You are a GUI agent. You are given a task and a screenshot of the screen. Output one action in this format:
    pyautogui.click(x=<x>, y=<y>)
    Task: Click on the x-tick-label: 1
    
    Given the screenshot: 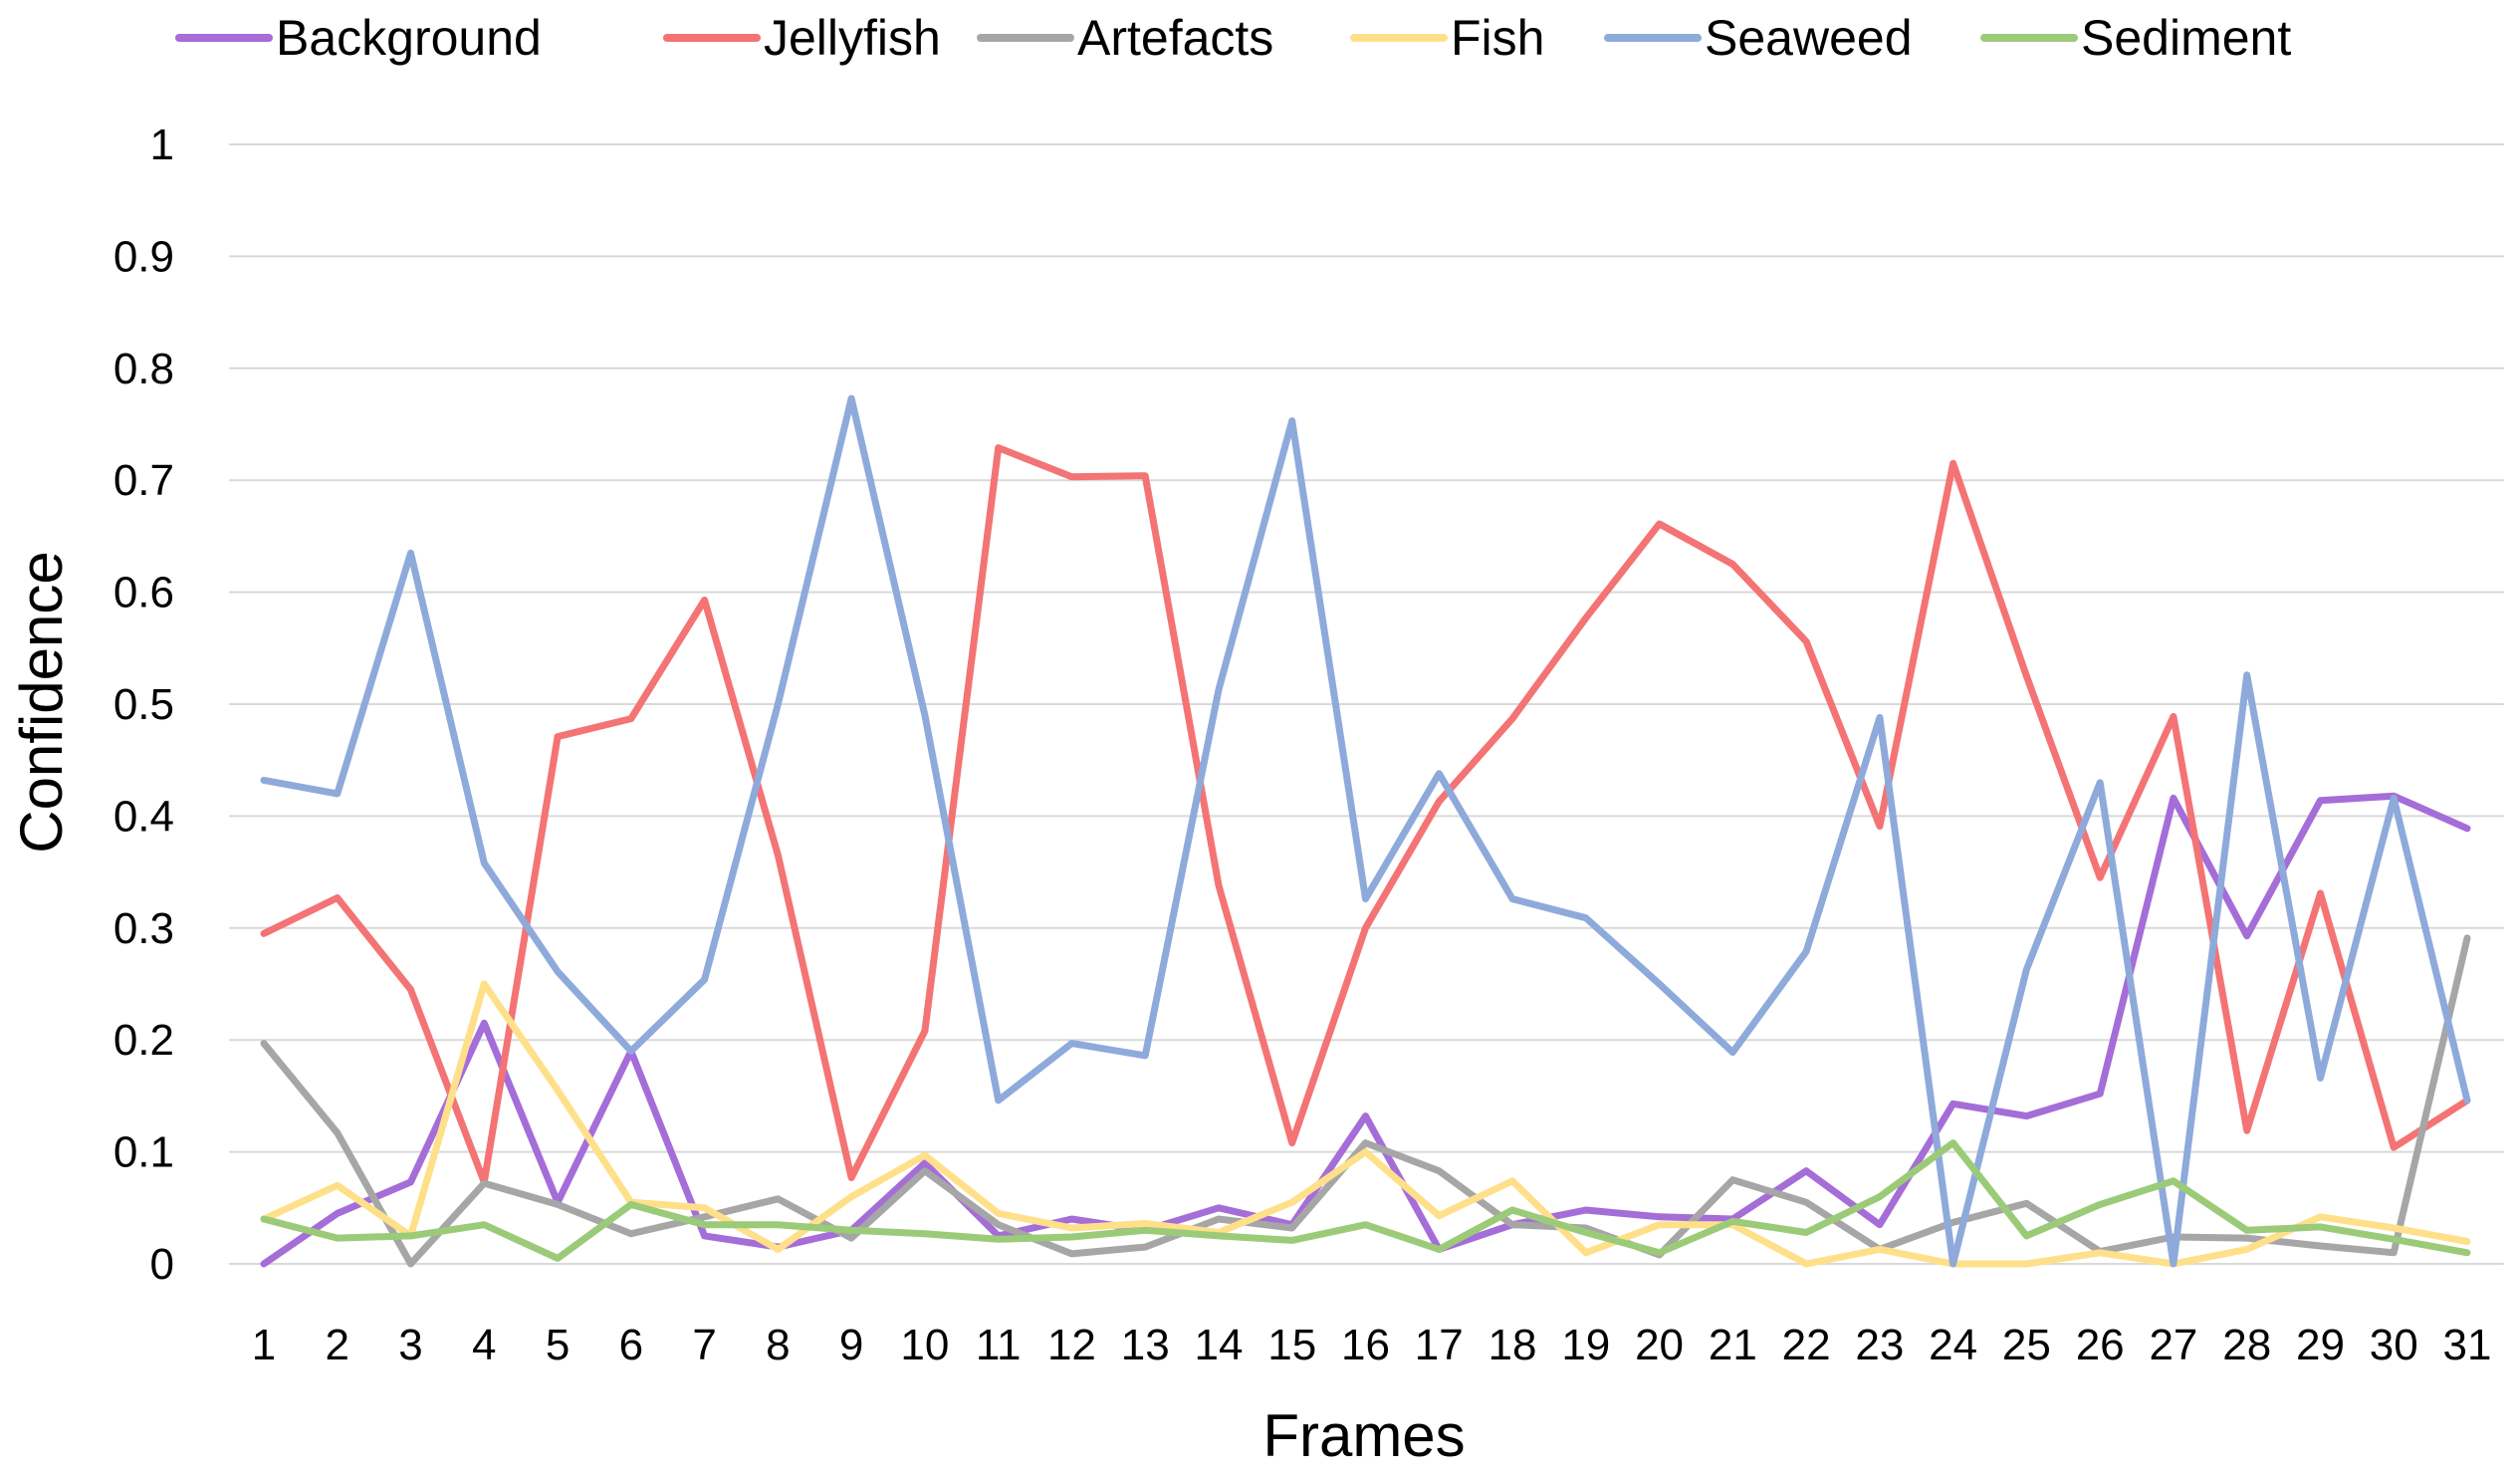 What is the action you would take?
    pyautogui.click(x=264, y=1345)
    